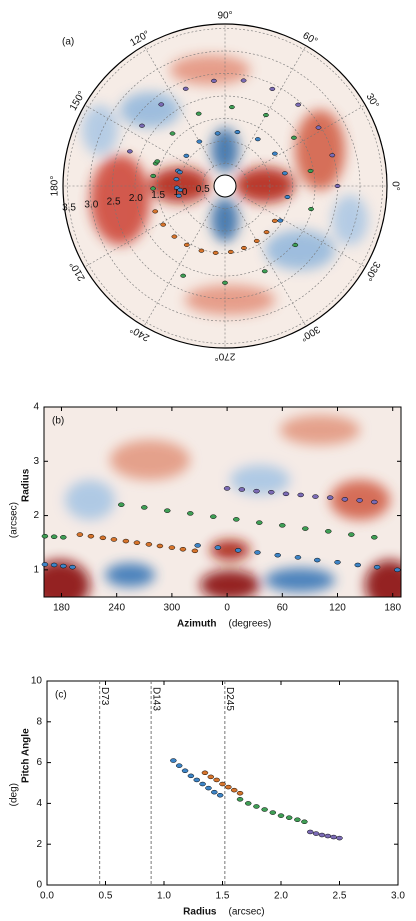  What do you see at coordinates (227, 608) in the screenshot?
I see `x-tick-label: 0` at bounding box center [227, 608].